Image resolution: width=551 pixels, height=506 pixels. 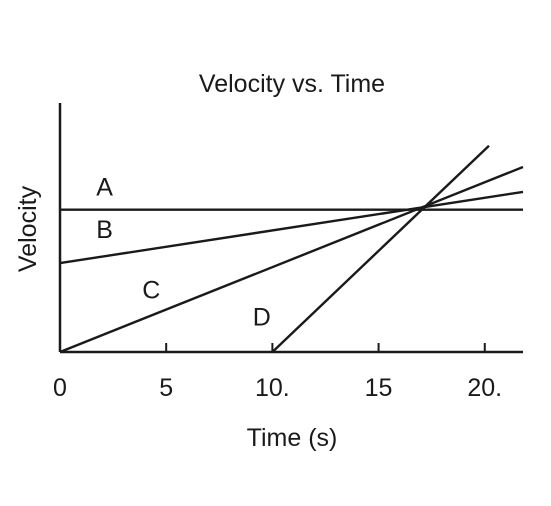 What do you see at coordinates (166, 388) in the screenshot?
I see `x-tick-label: 5` at bounding box center [166, 388].